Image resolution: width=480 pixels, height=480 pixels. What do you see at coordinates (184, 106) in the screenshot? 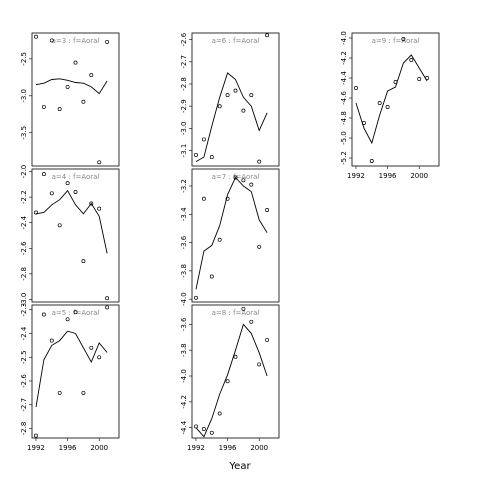
I see `y-tick-label: -2.9` at bounding box center [184, 106].